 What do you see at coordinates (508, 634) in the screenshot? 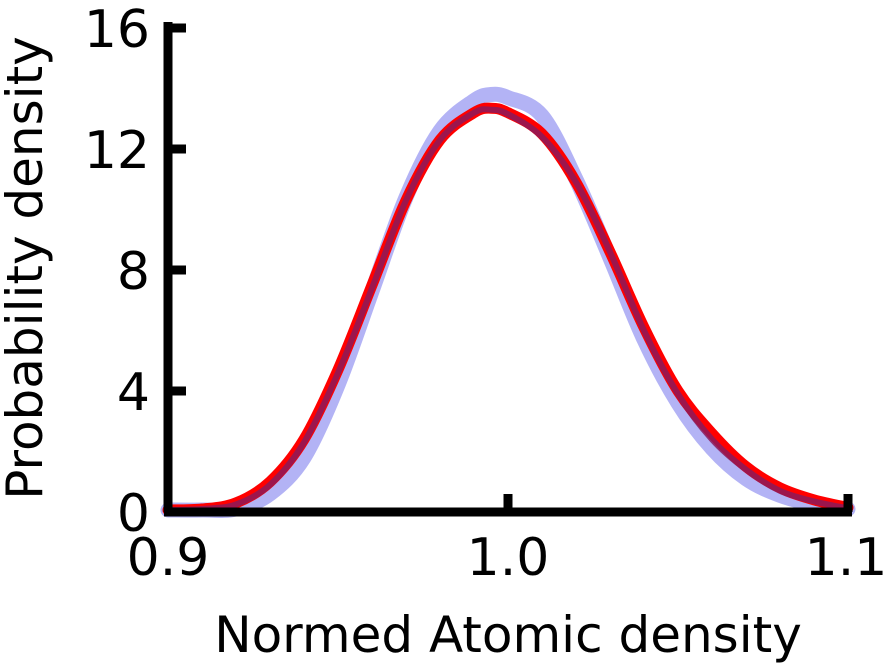
I see `x-axis-title: Normed Atomic density` at bounding box center [508, 634].